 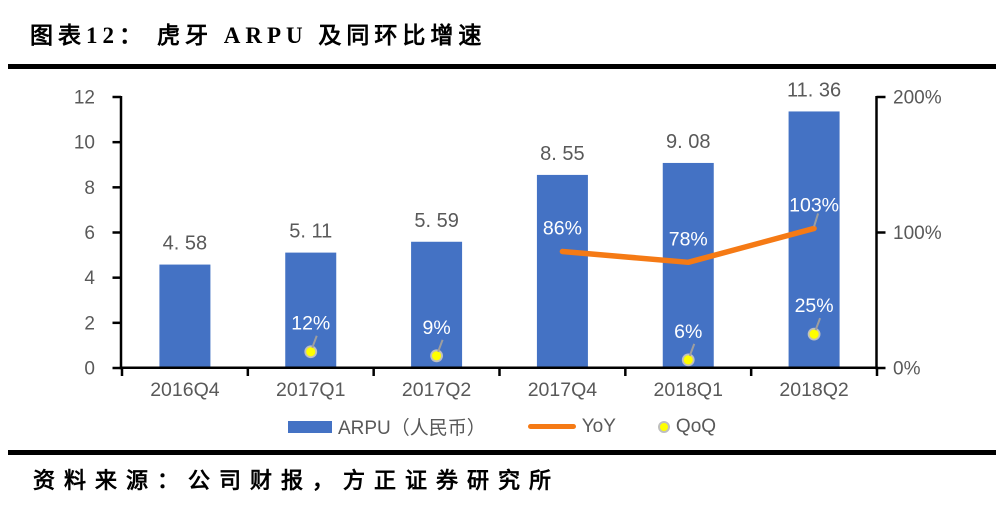 I want to click on bar-value-label-2017Q1: 5. 11, so click(x=310, y=232).